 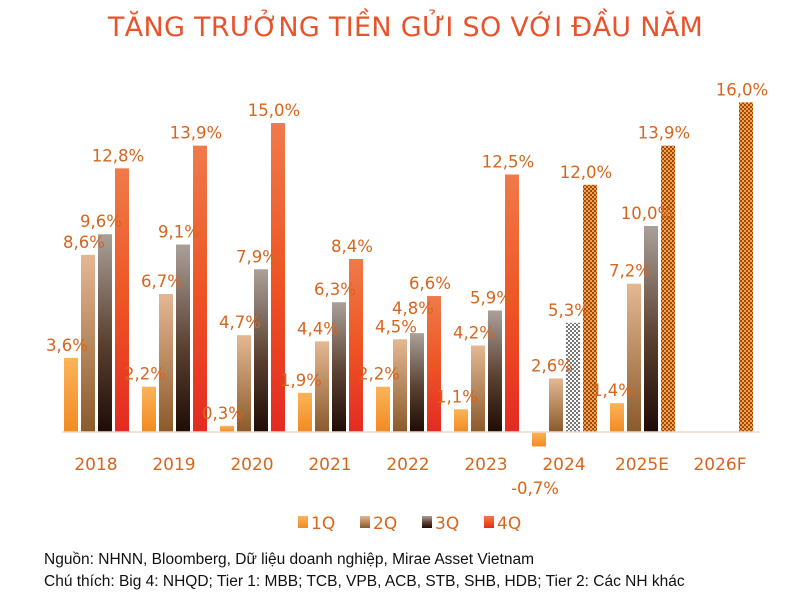 What do you see at coordinates (405, 27) in the screenshot?
I see `chart-title: TĂNG TRƯỞNG TIỀN GỬI SO VỚI ĐẦU NĂM` at bounding box center [405, 27].